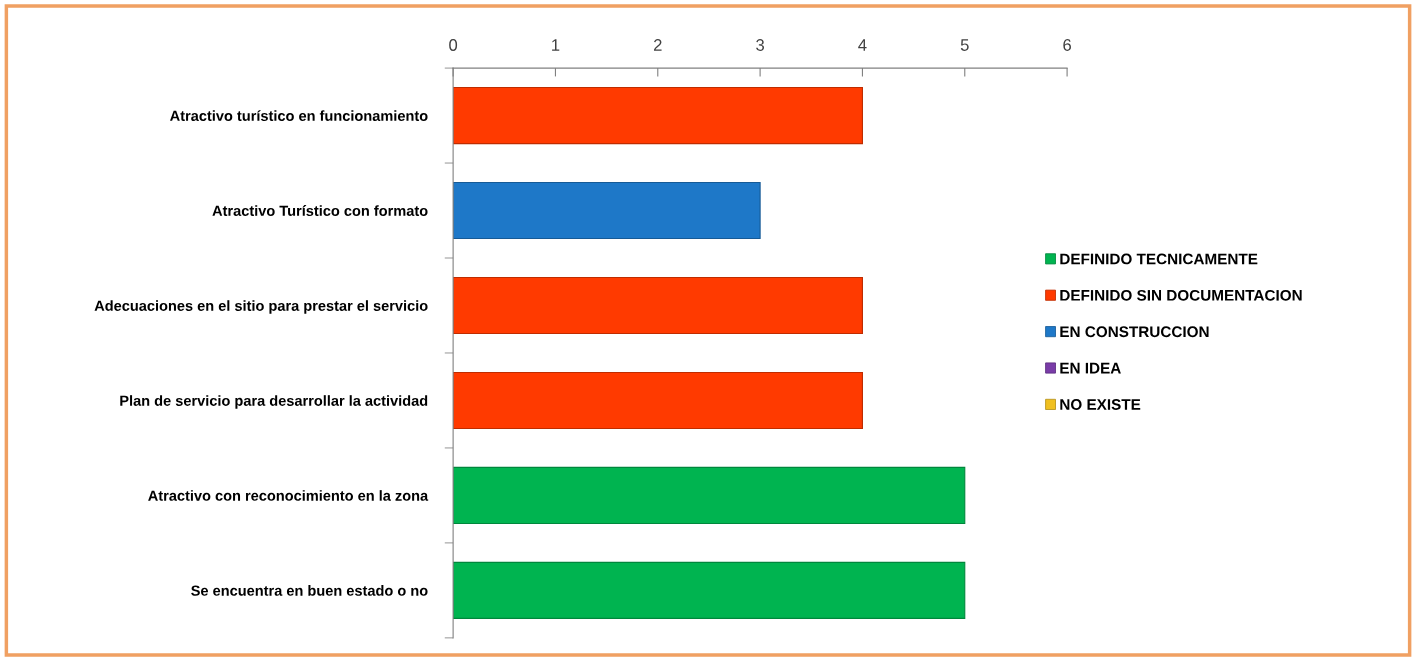 The height and width of the screenshot is (661, 1416). I want to click on legend-label: DEFINIDO SIN DOCUMENTACION, so click(1181, 295).